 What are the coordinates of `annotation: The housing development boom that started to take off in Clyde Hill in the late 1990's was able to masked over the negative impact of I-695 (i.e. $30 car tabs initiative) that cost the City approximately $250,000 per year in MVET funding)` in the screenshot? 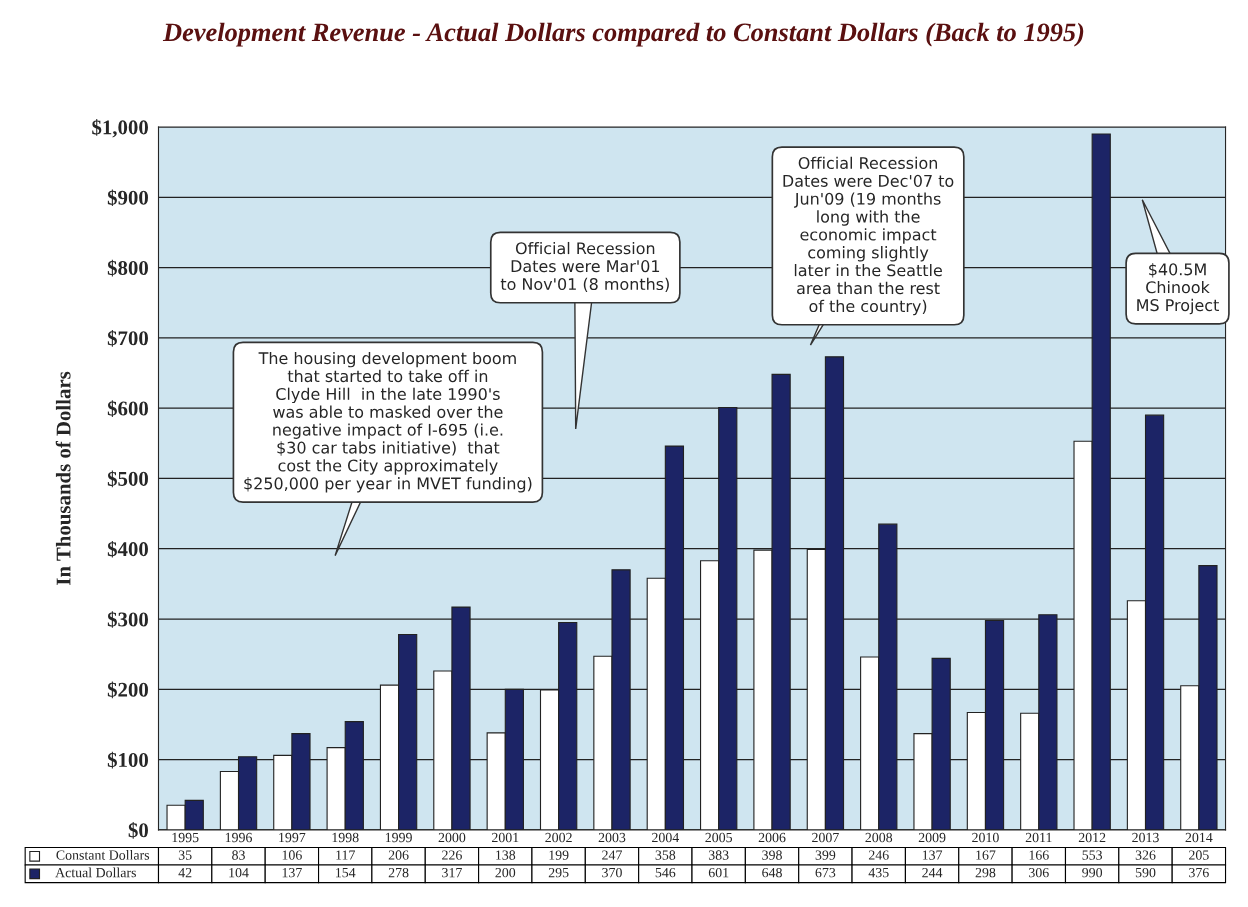 It's located at (388, 422).